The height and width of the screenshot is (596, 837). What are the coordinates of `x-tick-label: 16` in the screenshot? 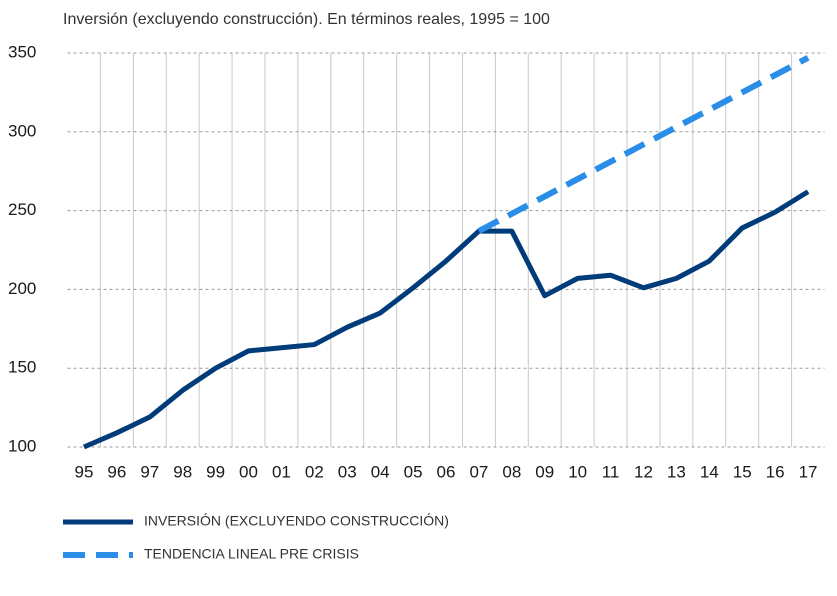 It's located at (775, 471).